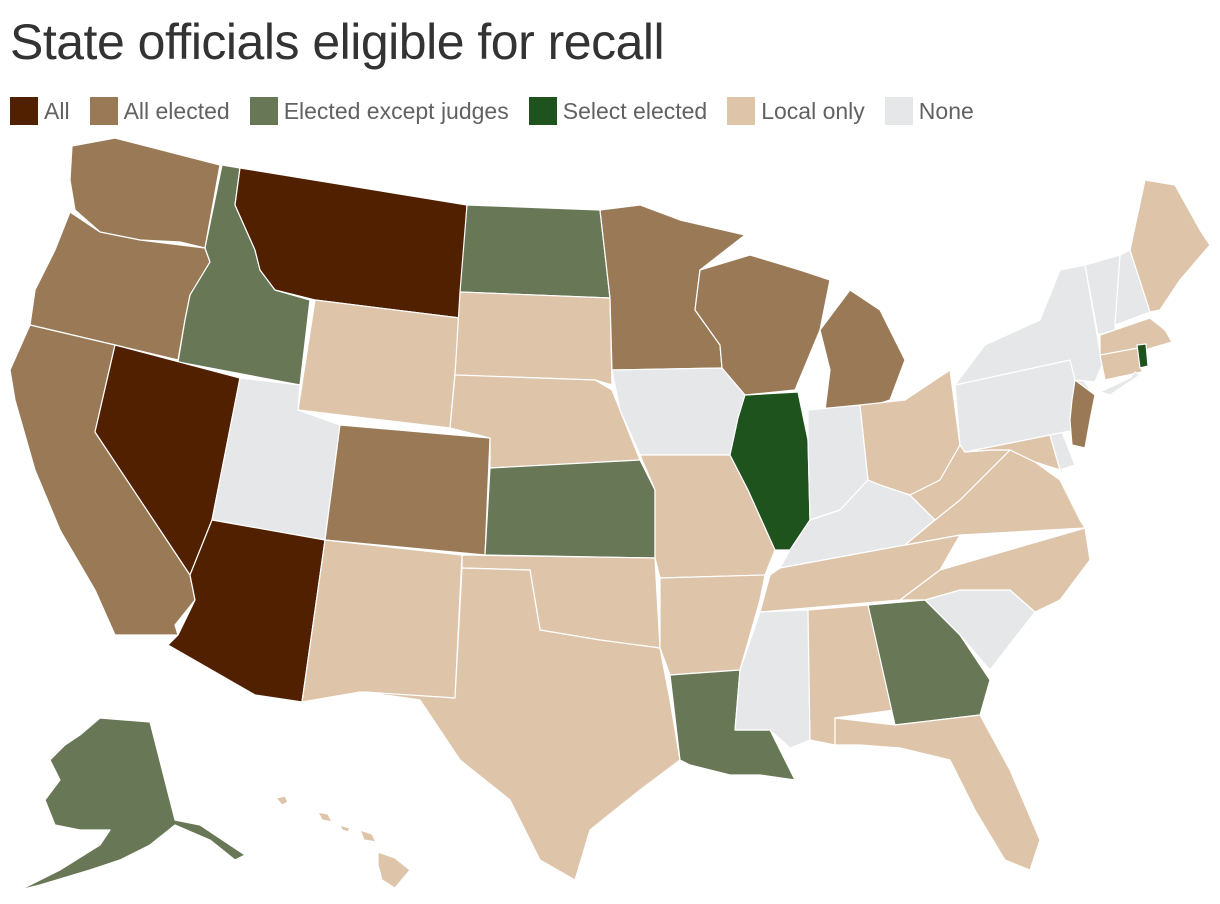  I want to click on legend-label: All, so click(57, 111).